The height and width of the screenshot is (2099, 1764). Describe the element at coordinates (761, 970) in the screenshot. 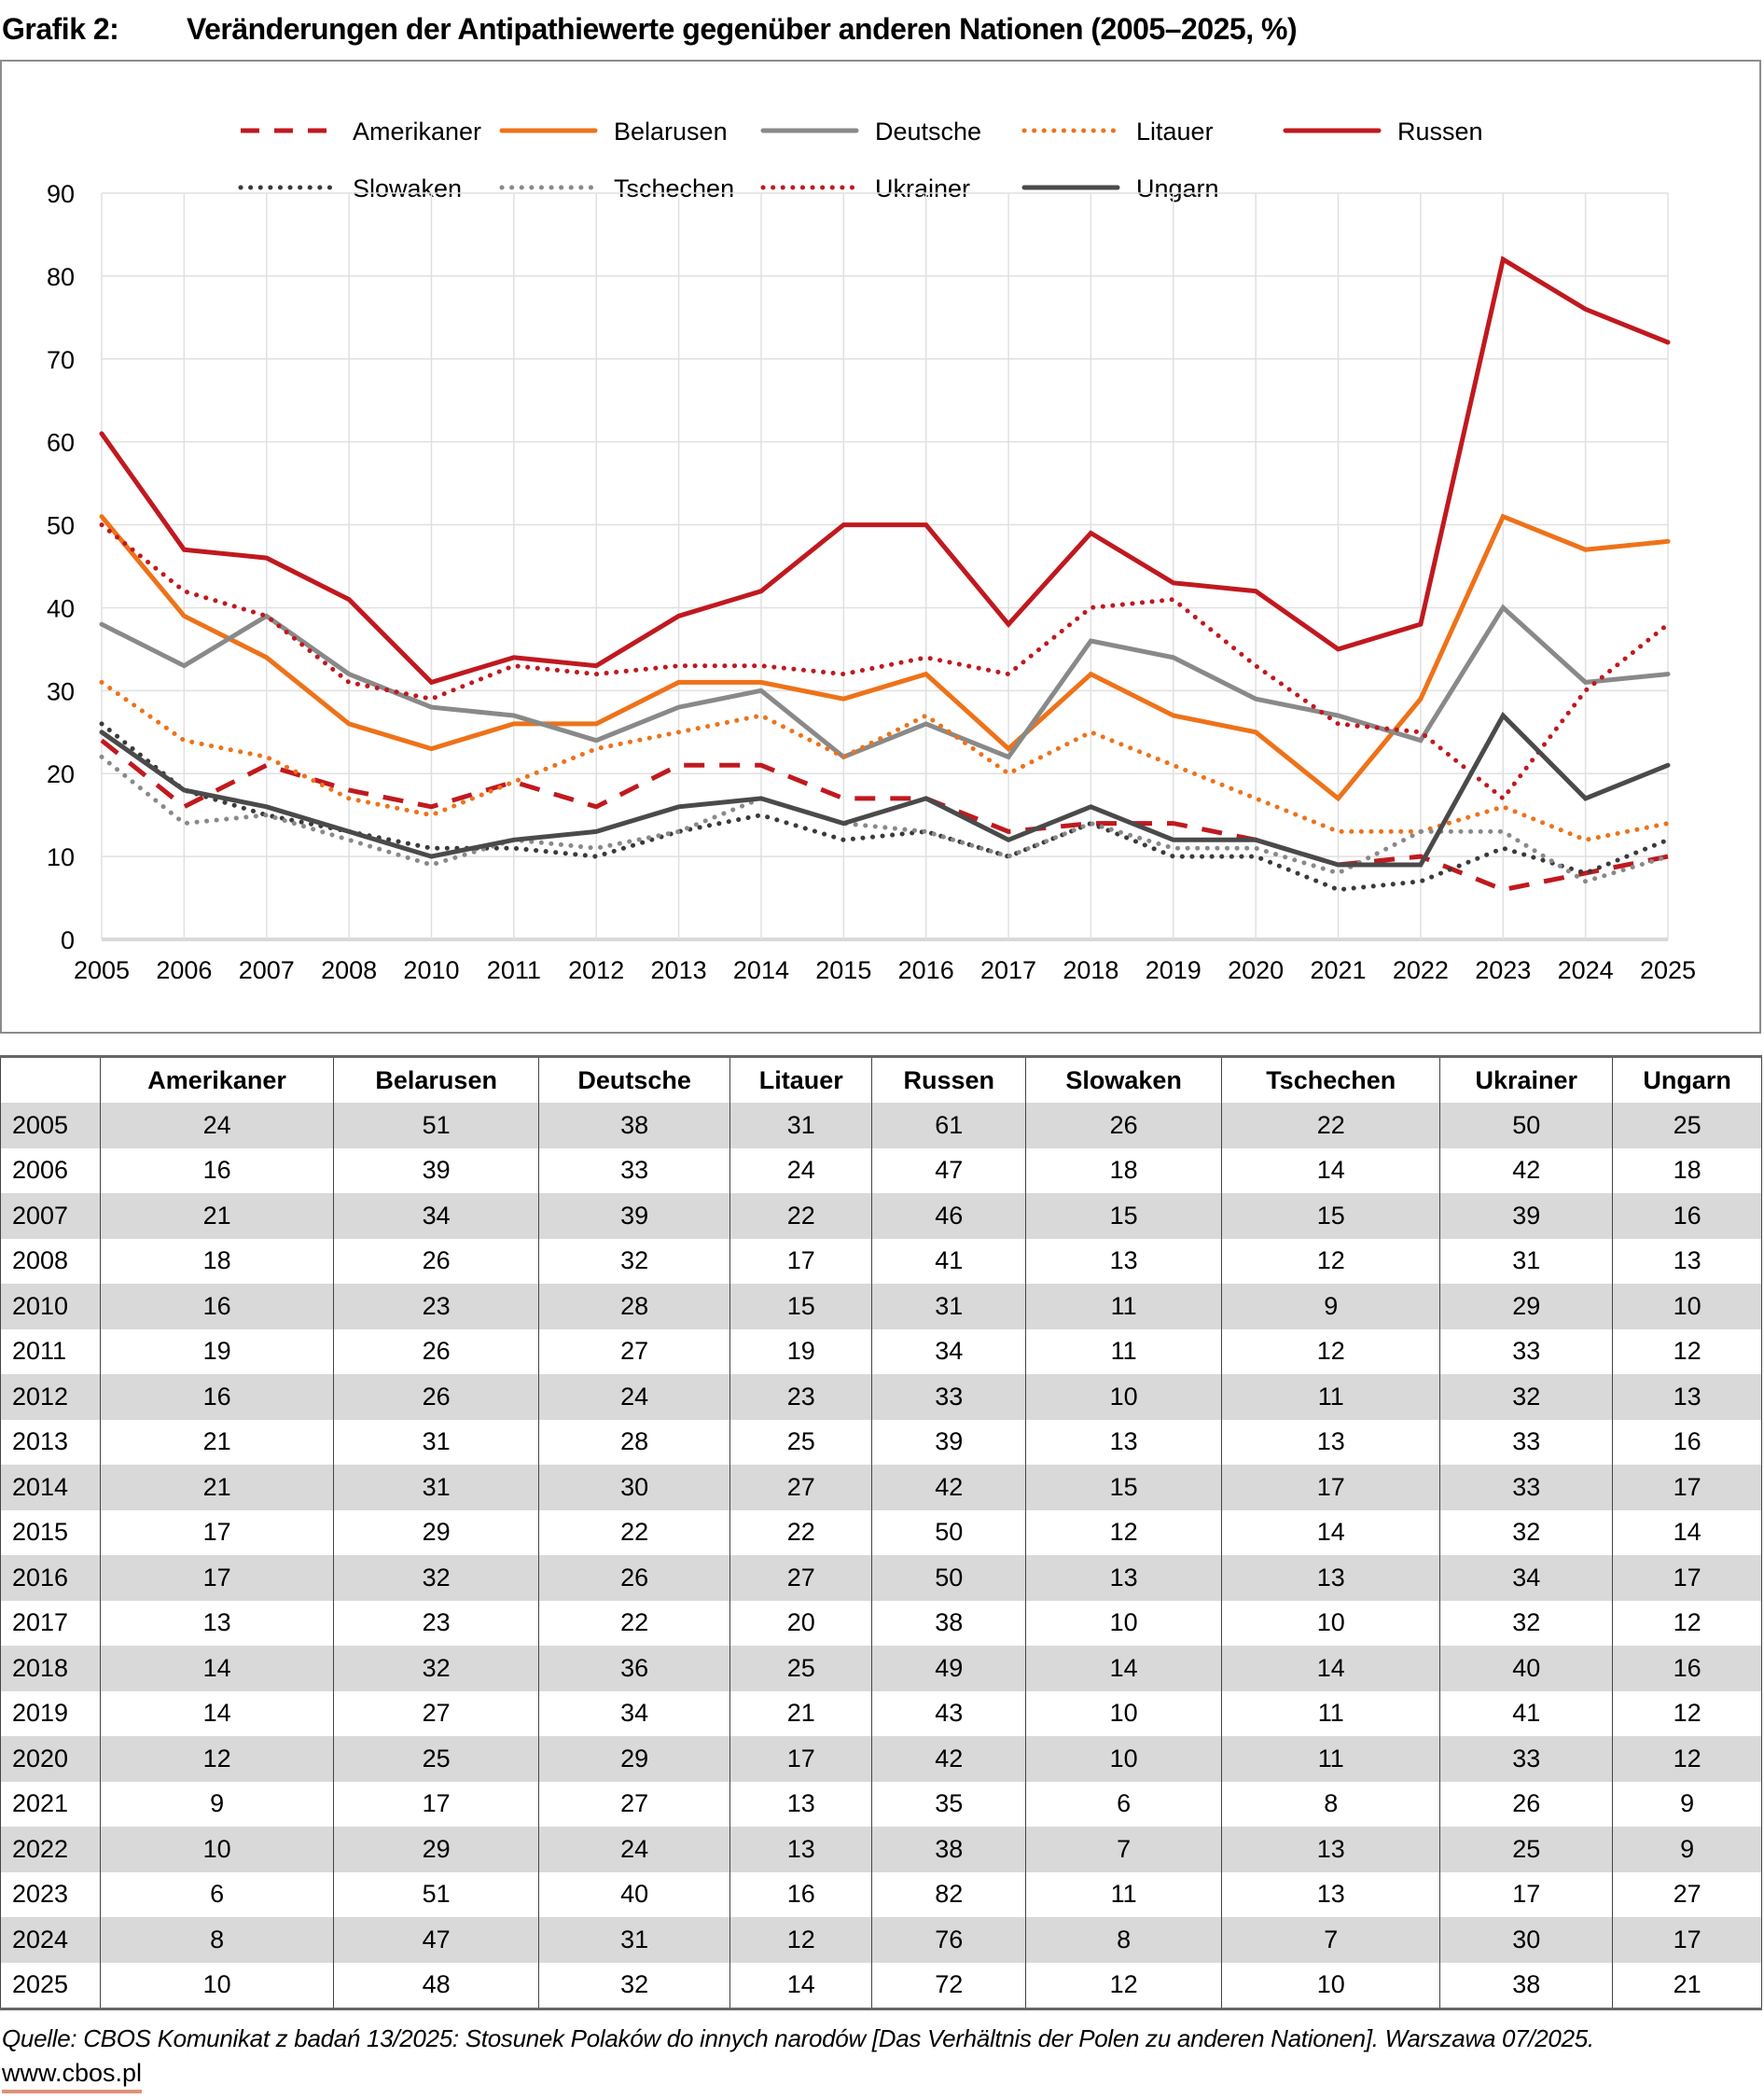

I see `x-tick-label: 2014` at that location.